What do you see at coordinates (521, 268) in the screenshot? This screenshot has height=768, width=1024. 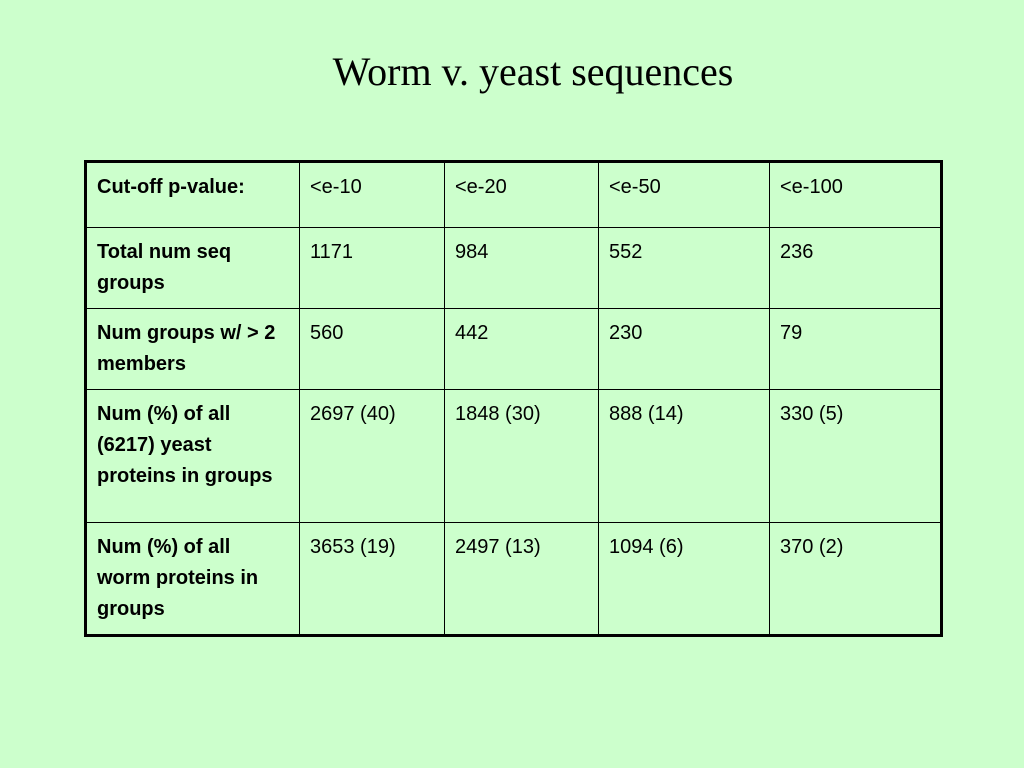 I see `table-cell: 984` at bounding box center [521, 268].